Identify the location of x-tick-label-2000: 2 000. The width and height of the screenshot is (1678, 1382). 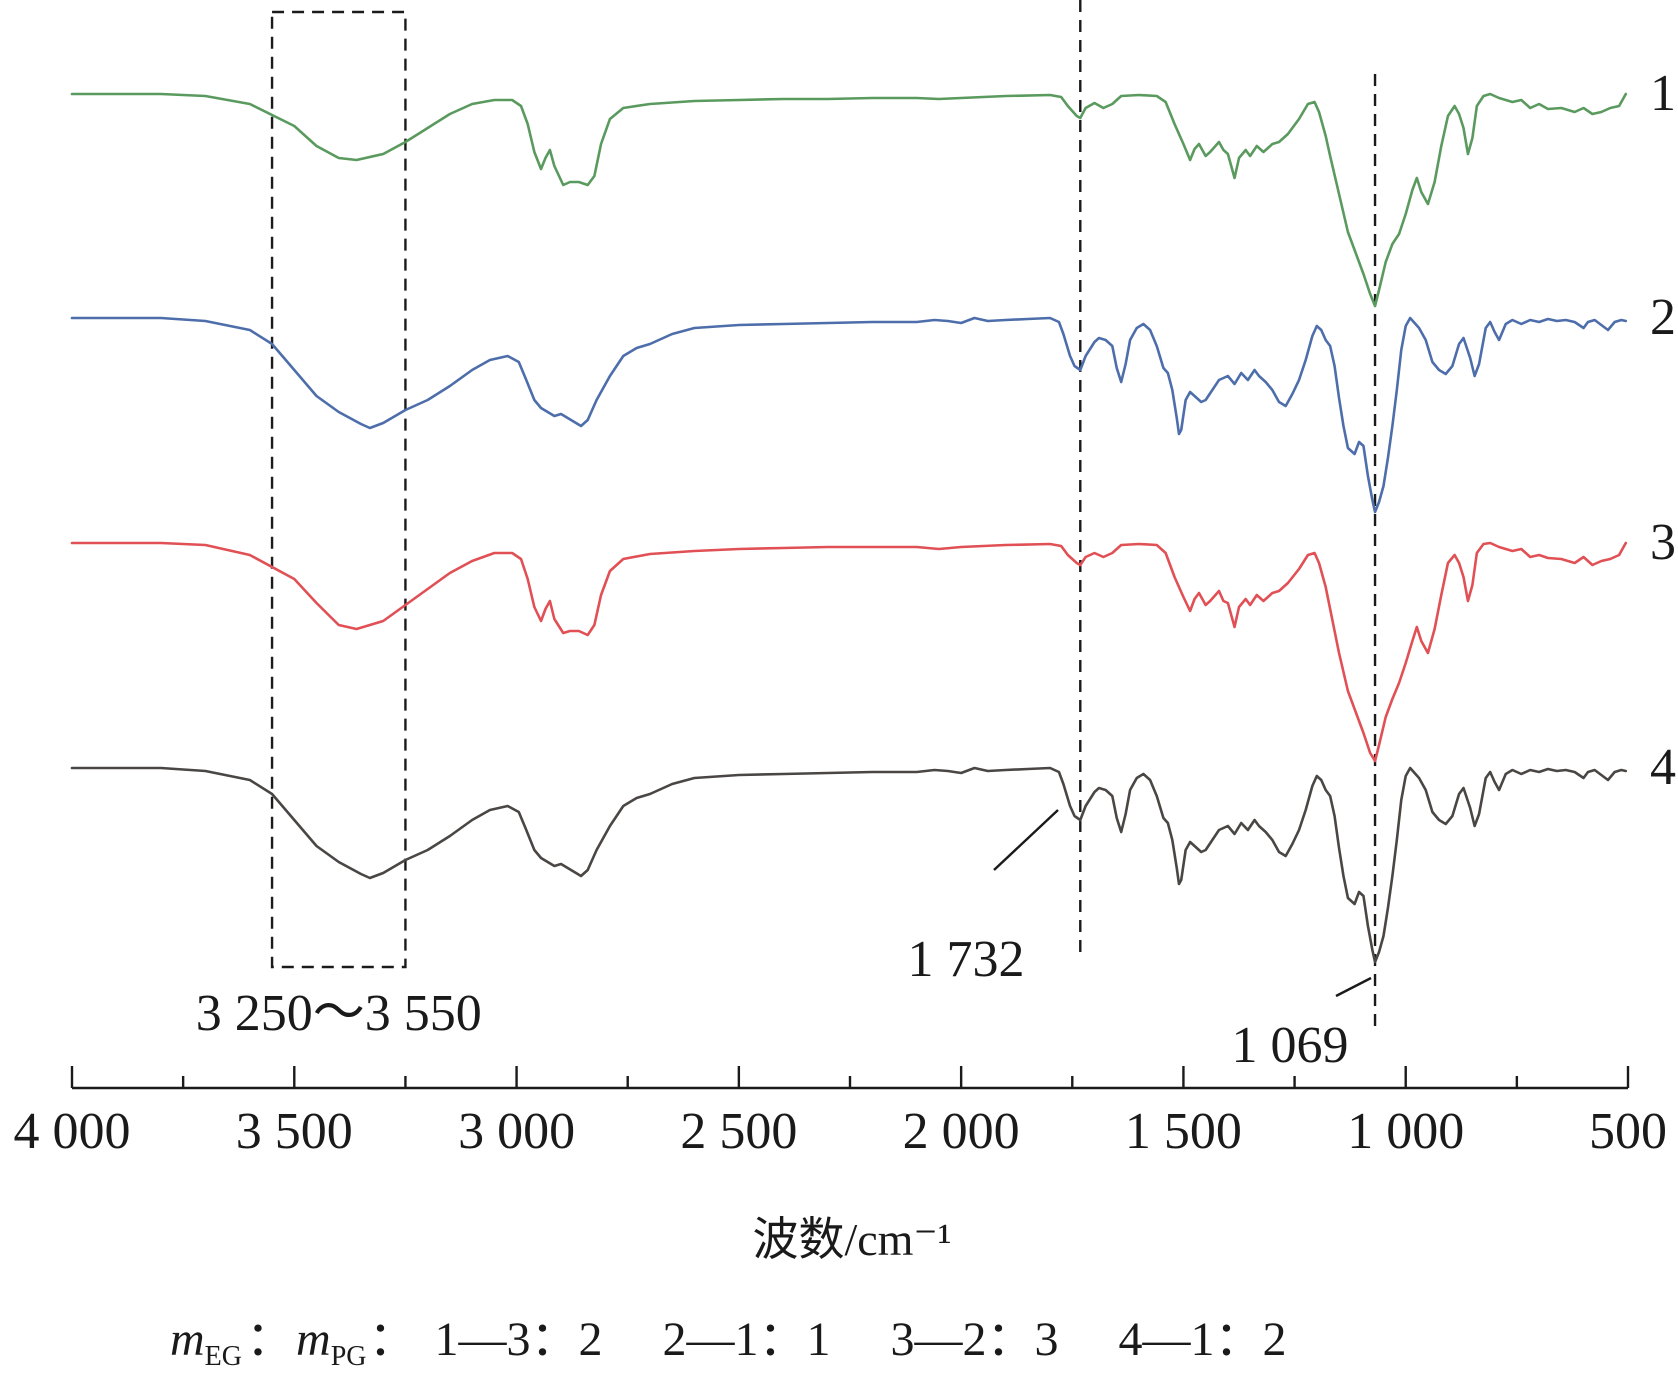
(961, 1131).